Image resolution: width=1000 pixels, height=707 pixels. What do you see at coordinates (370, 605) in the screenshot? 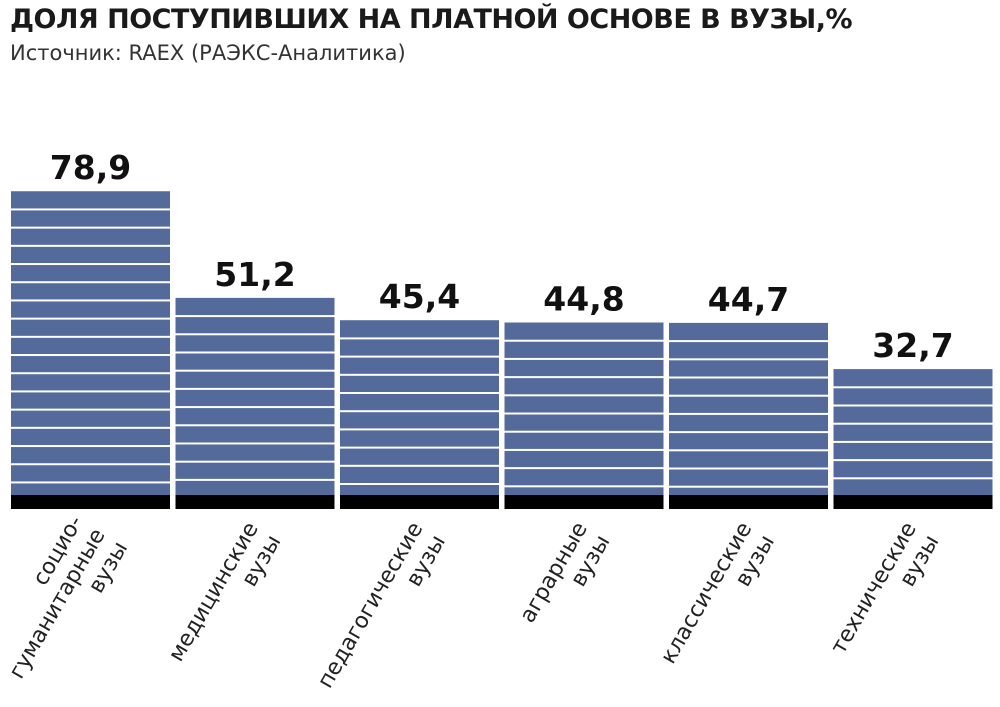
I see `category-label-line: педагогические` at bounding box center [370, 605].